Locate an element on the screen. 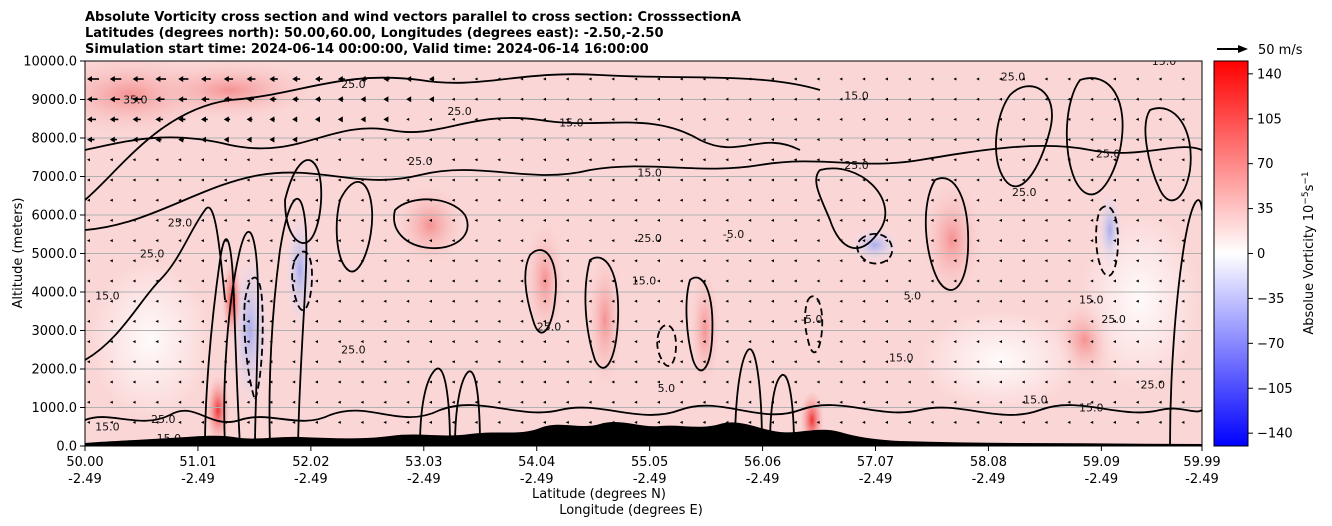  y-axis-label: Altitude (meters) is located at coordinates (18, 253).